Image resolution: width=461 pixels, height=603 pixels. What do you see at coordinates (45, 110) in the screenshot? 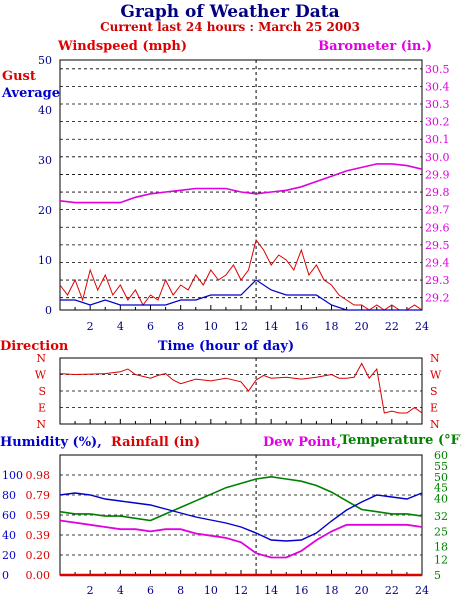
I see `windspeed-tick-label: 40` at bounding box center [45, 110].